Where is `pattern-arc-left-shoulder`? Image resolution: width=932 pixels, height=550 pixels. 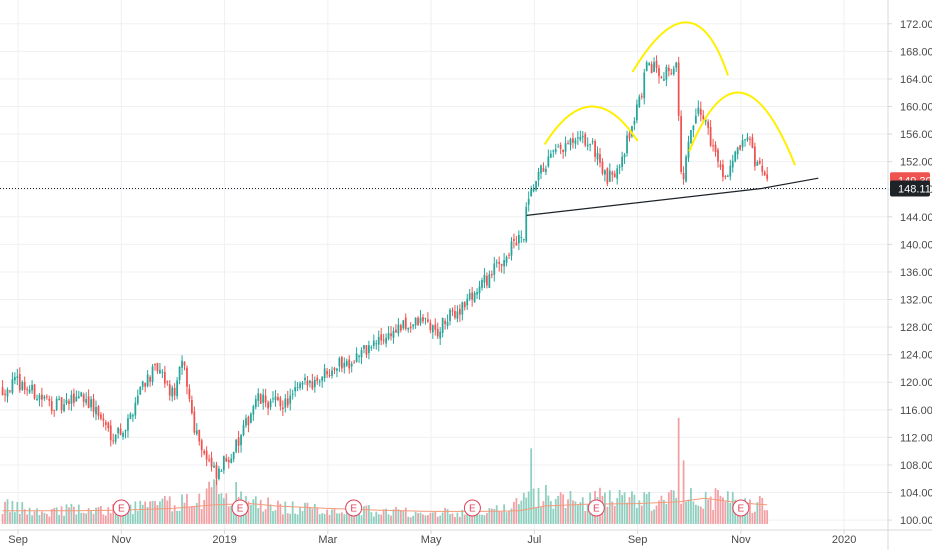 pattern-arc-left-shoulder is located at coordinates (591, 125).